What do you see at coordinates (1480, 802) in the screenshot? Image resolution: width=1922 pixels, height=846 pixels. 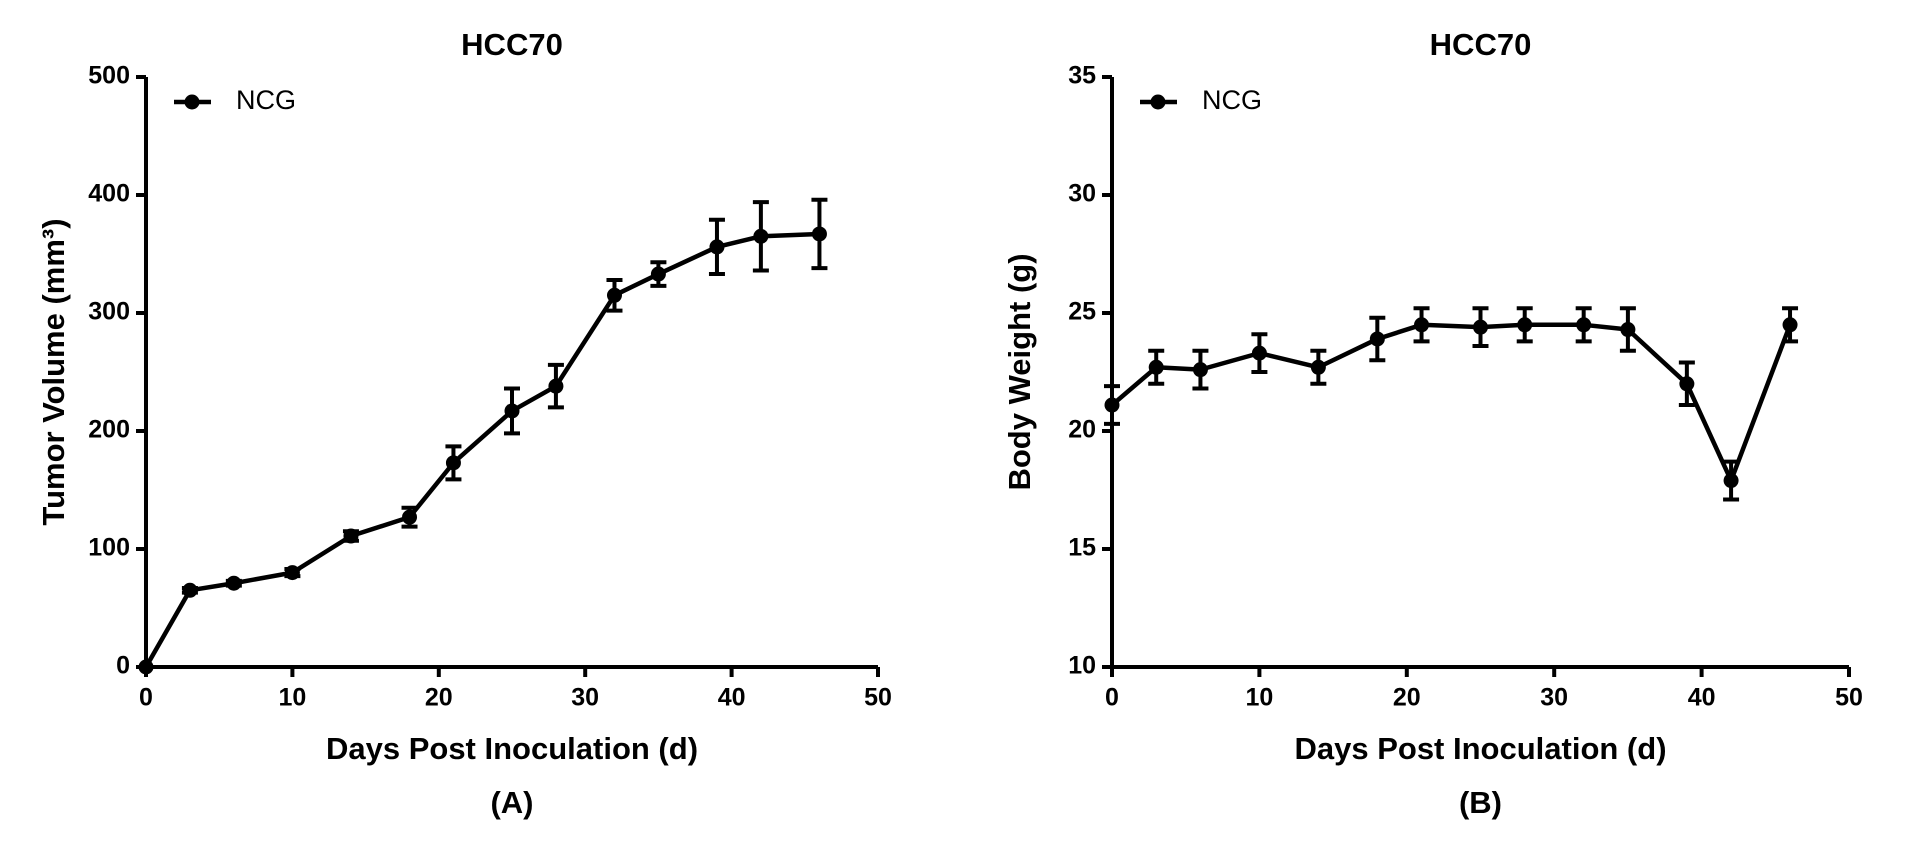 I see `caption: (B)` at bounding box center [1480, 802].